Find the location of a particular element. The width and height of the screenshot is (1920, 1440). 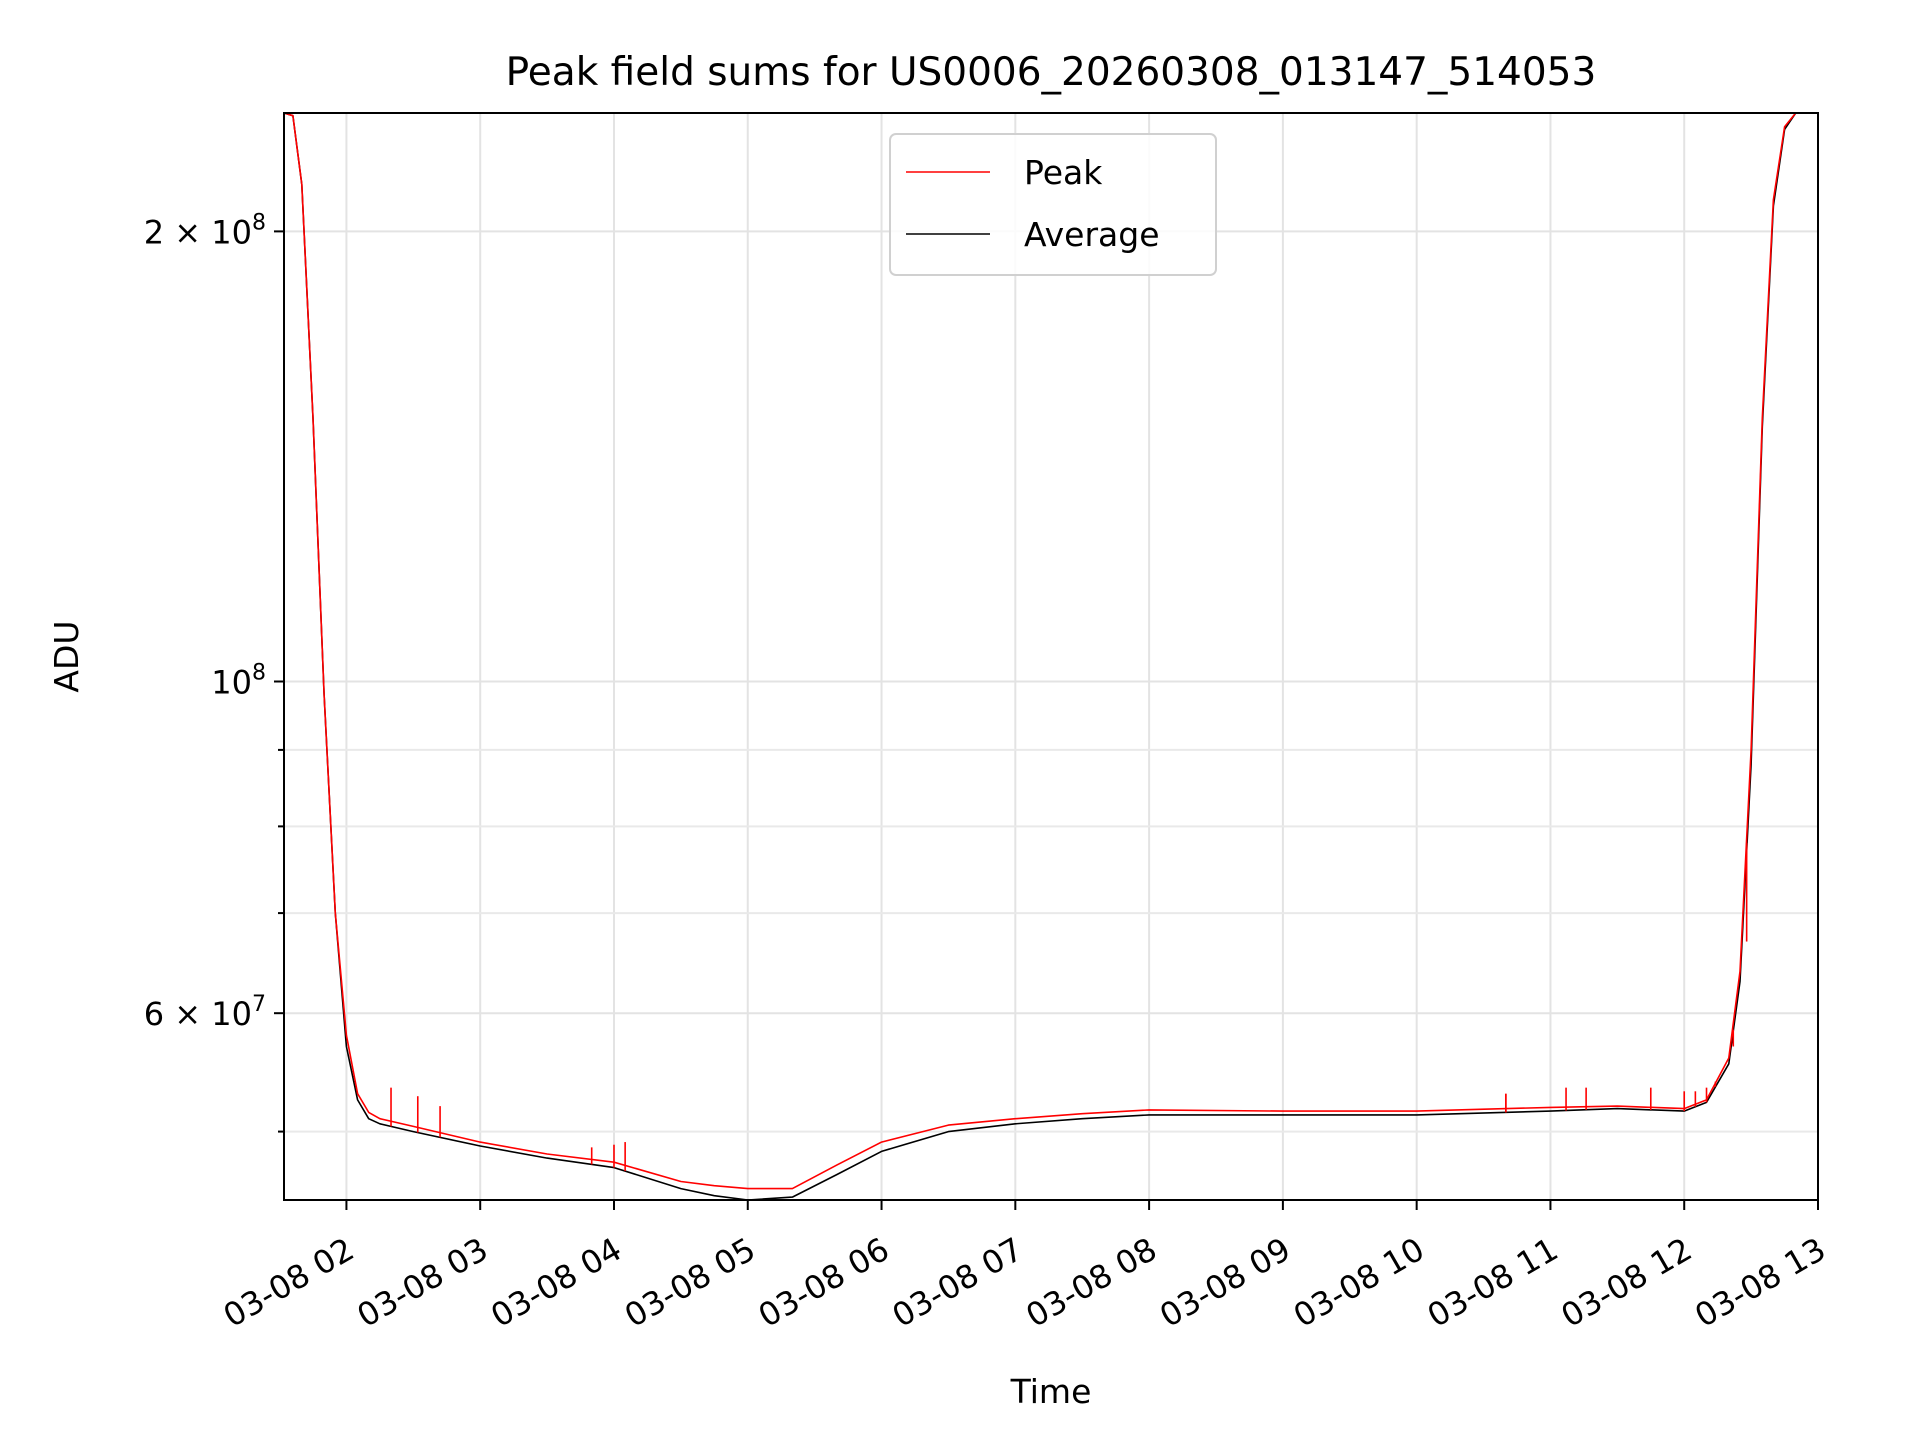

x-axis-label: Time is located at coordinates (1051, 1391).